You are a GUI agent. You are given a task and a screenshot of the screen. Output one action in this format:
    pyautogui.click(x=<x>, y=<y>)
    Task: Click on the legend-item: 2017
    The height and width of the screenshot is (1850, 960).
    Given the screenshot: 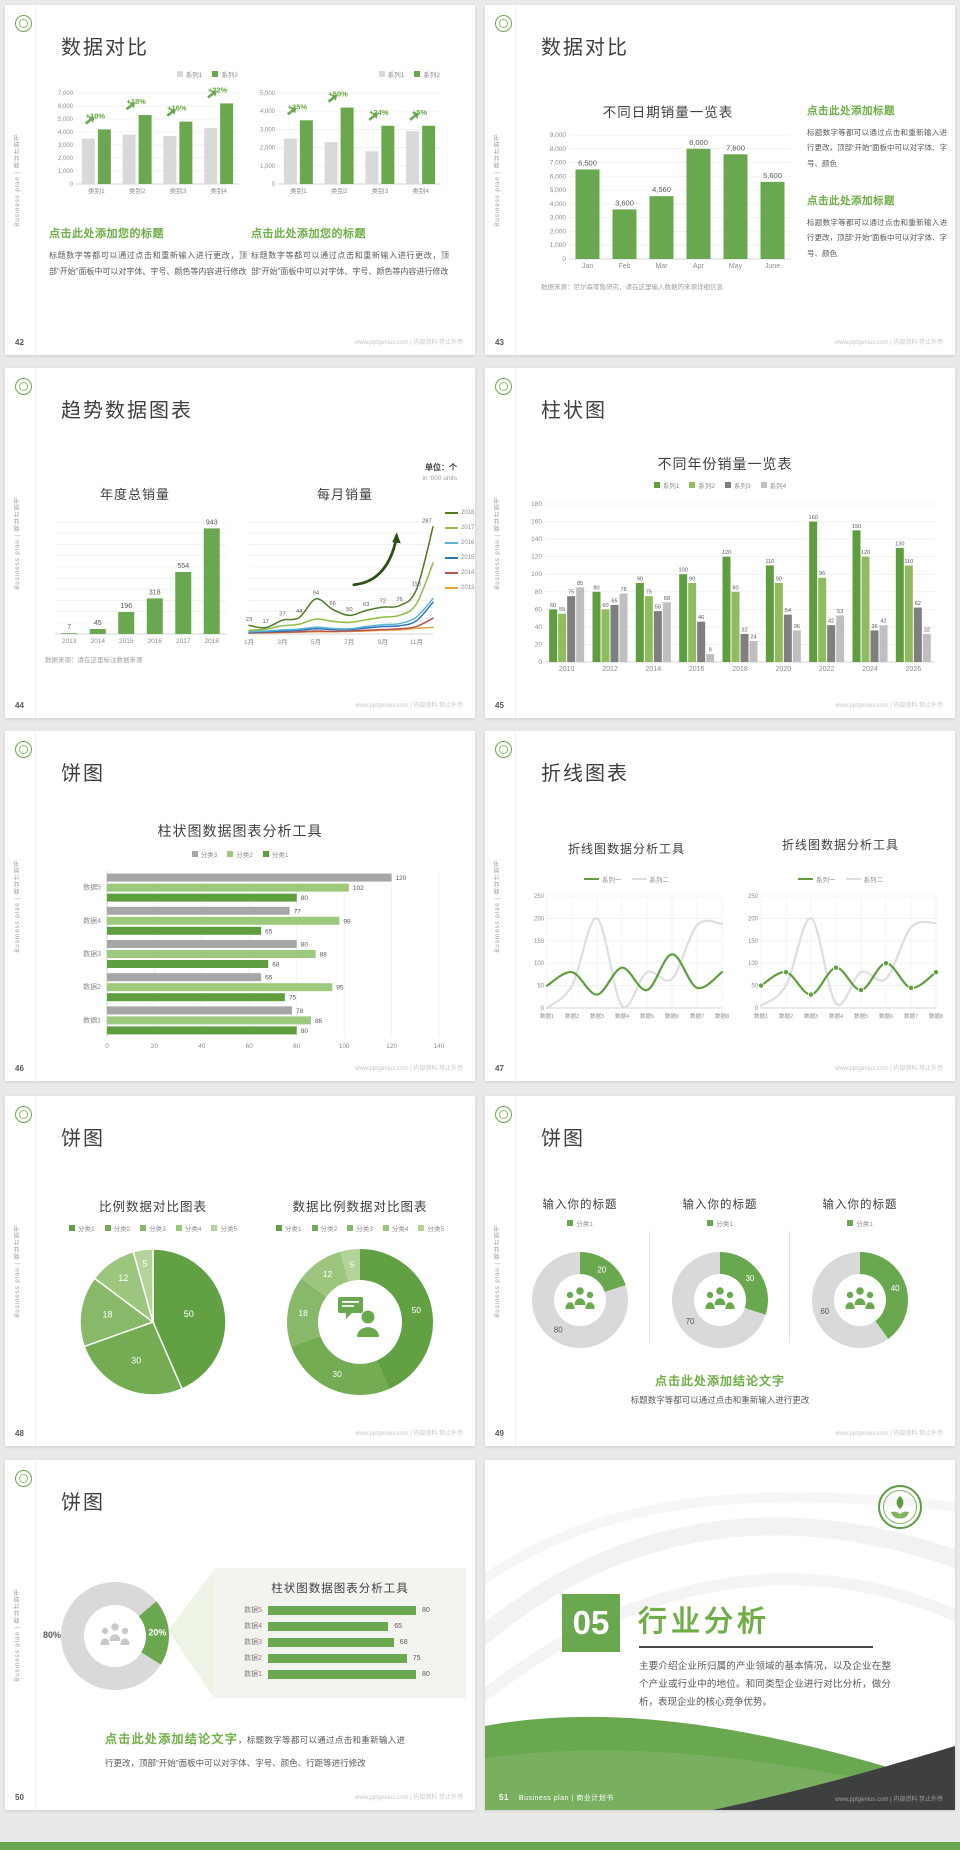 What is the action you would take?
    pyautogui.click(x=459, y=528)
    